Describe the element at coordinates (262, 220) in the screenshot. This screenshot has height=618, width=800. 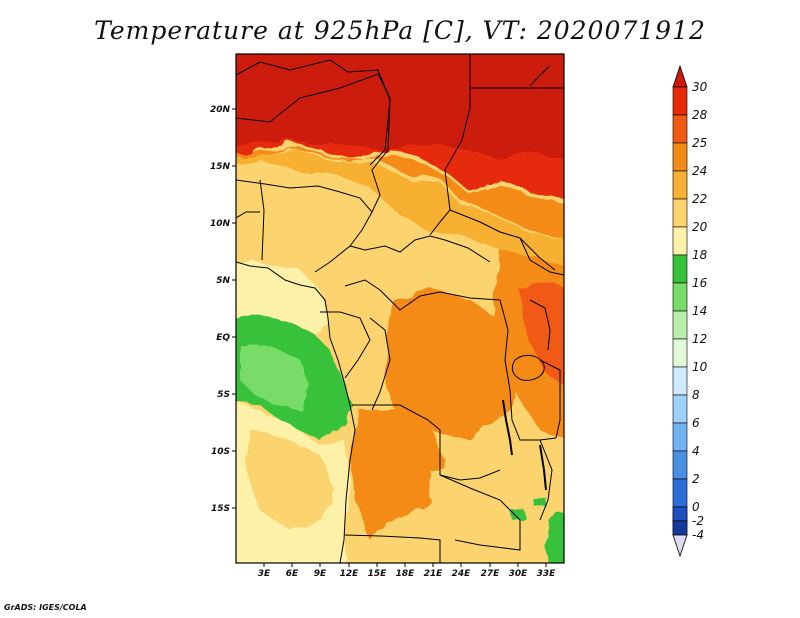
I see `border-benin-togo` at that location.